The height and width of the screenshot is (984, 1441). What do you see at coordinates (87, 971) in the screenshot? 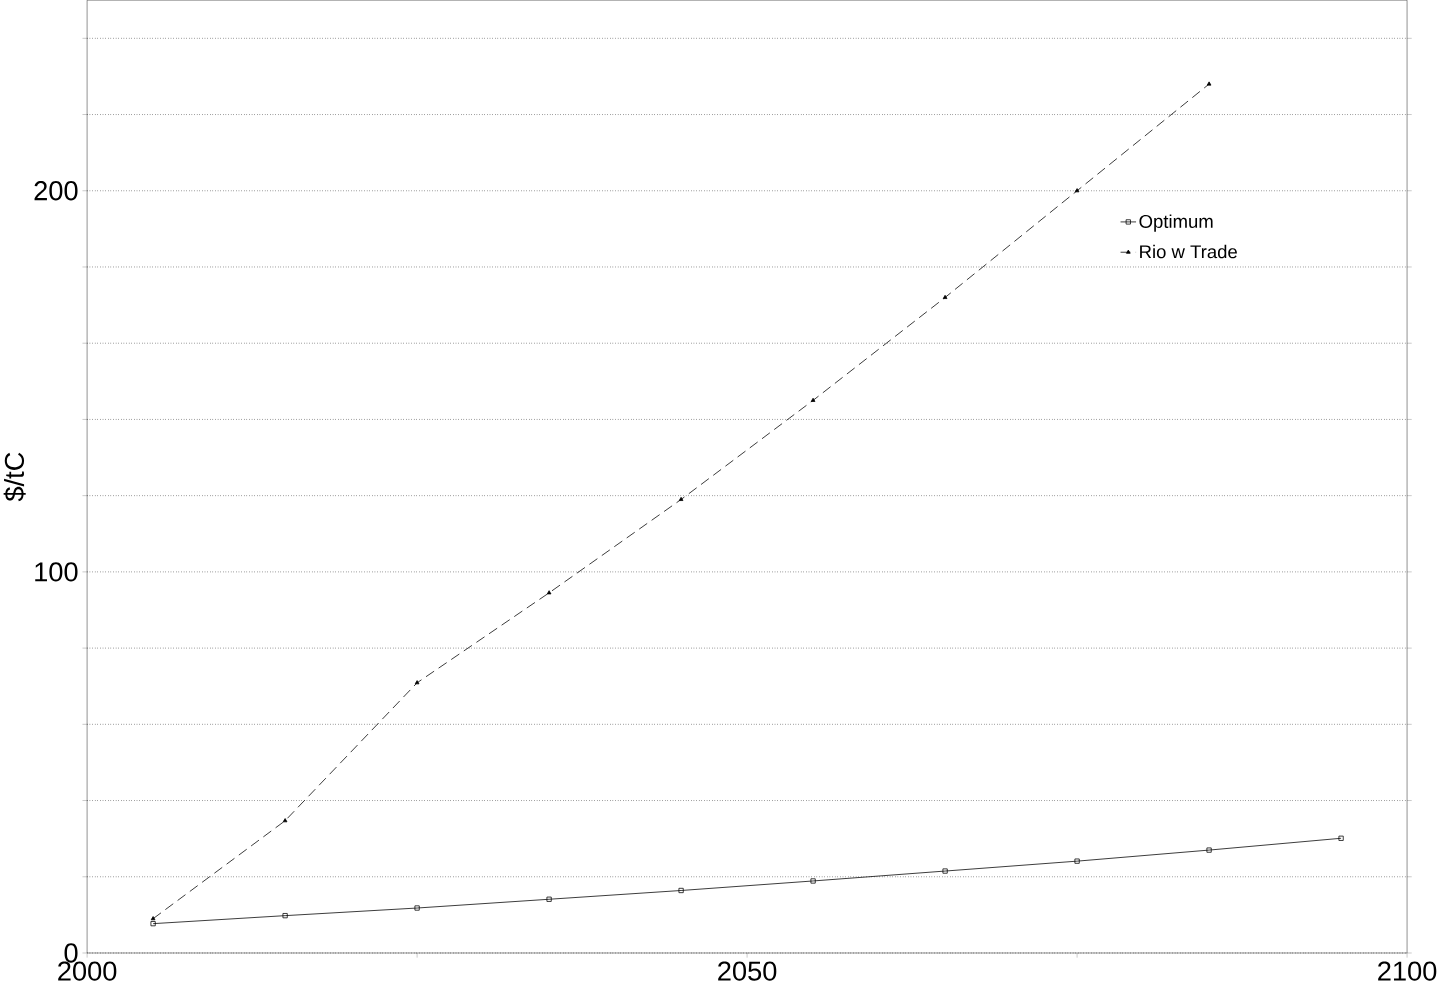
I see `x-tick-label: 2000` at bounding box center [87, 971].